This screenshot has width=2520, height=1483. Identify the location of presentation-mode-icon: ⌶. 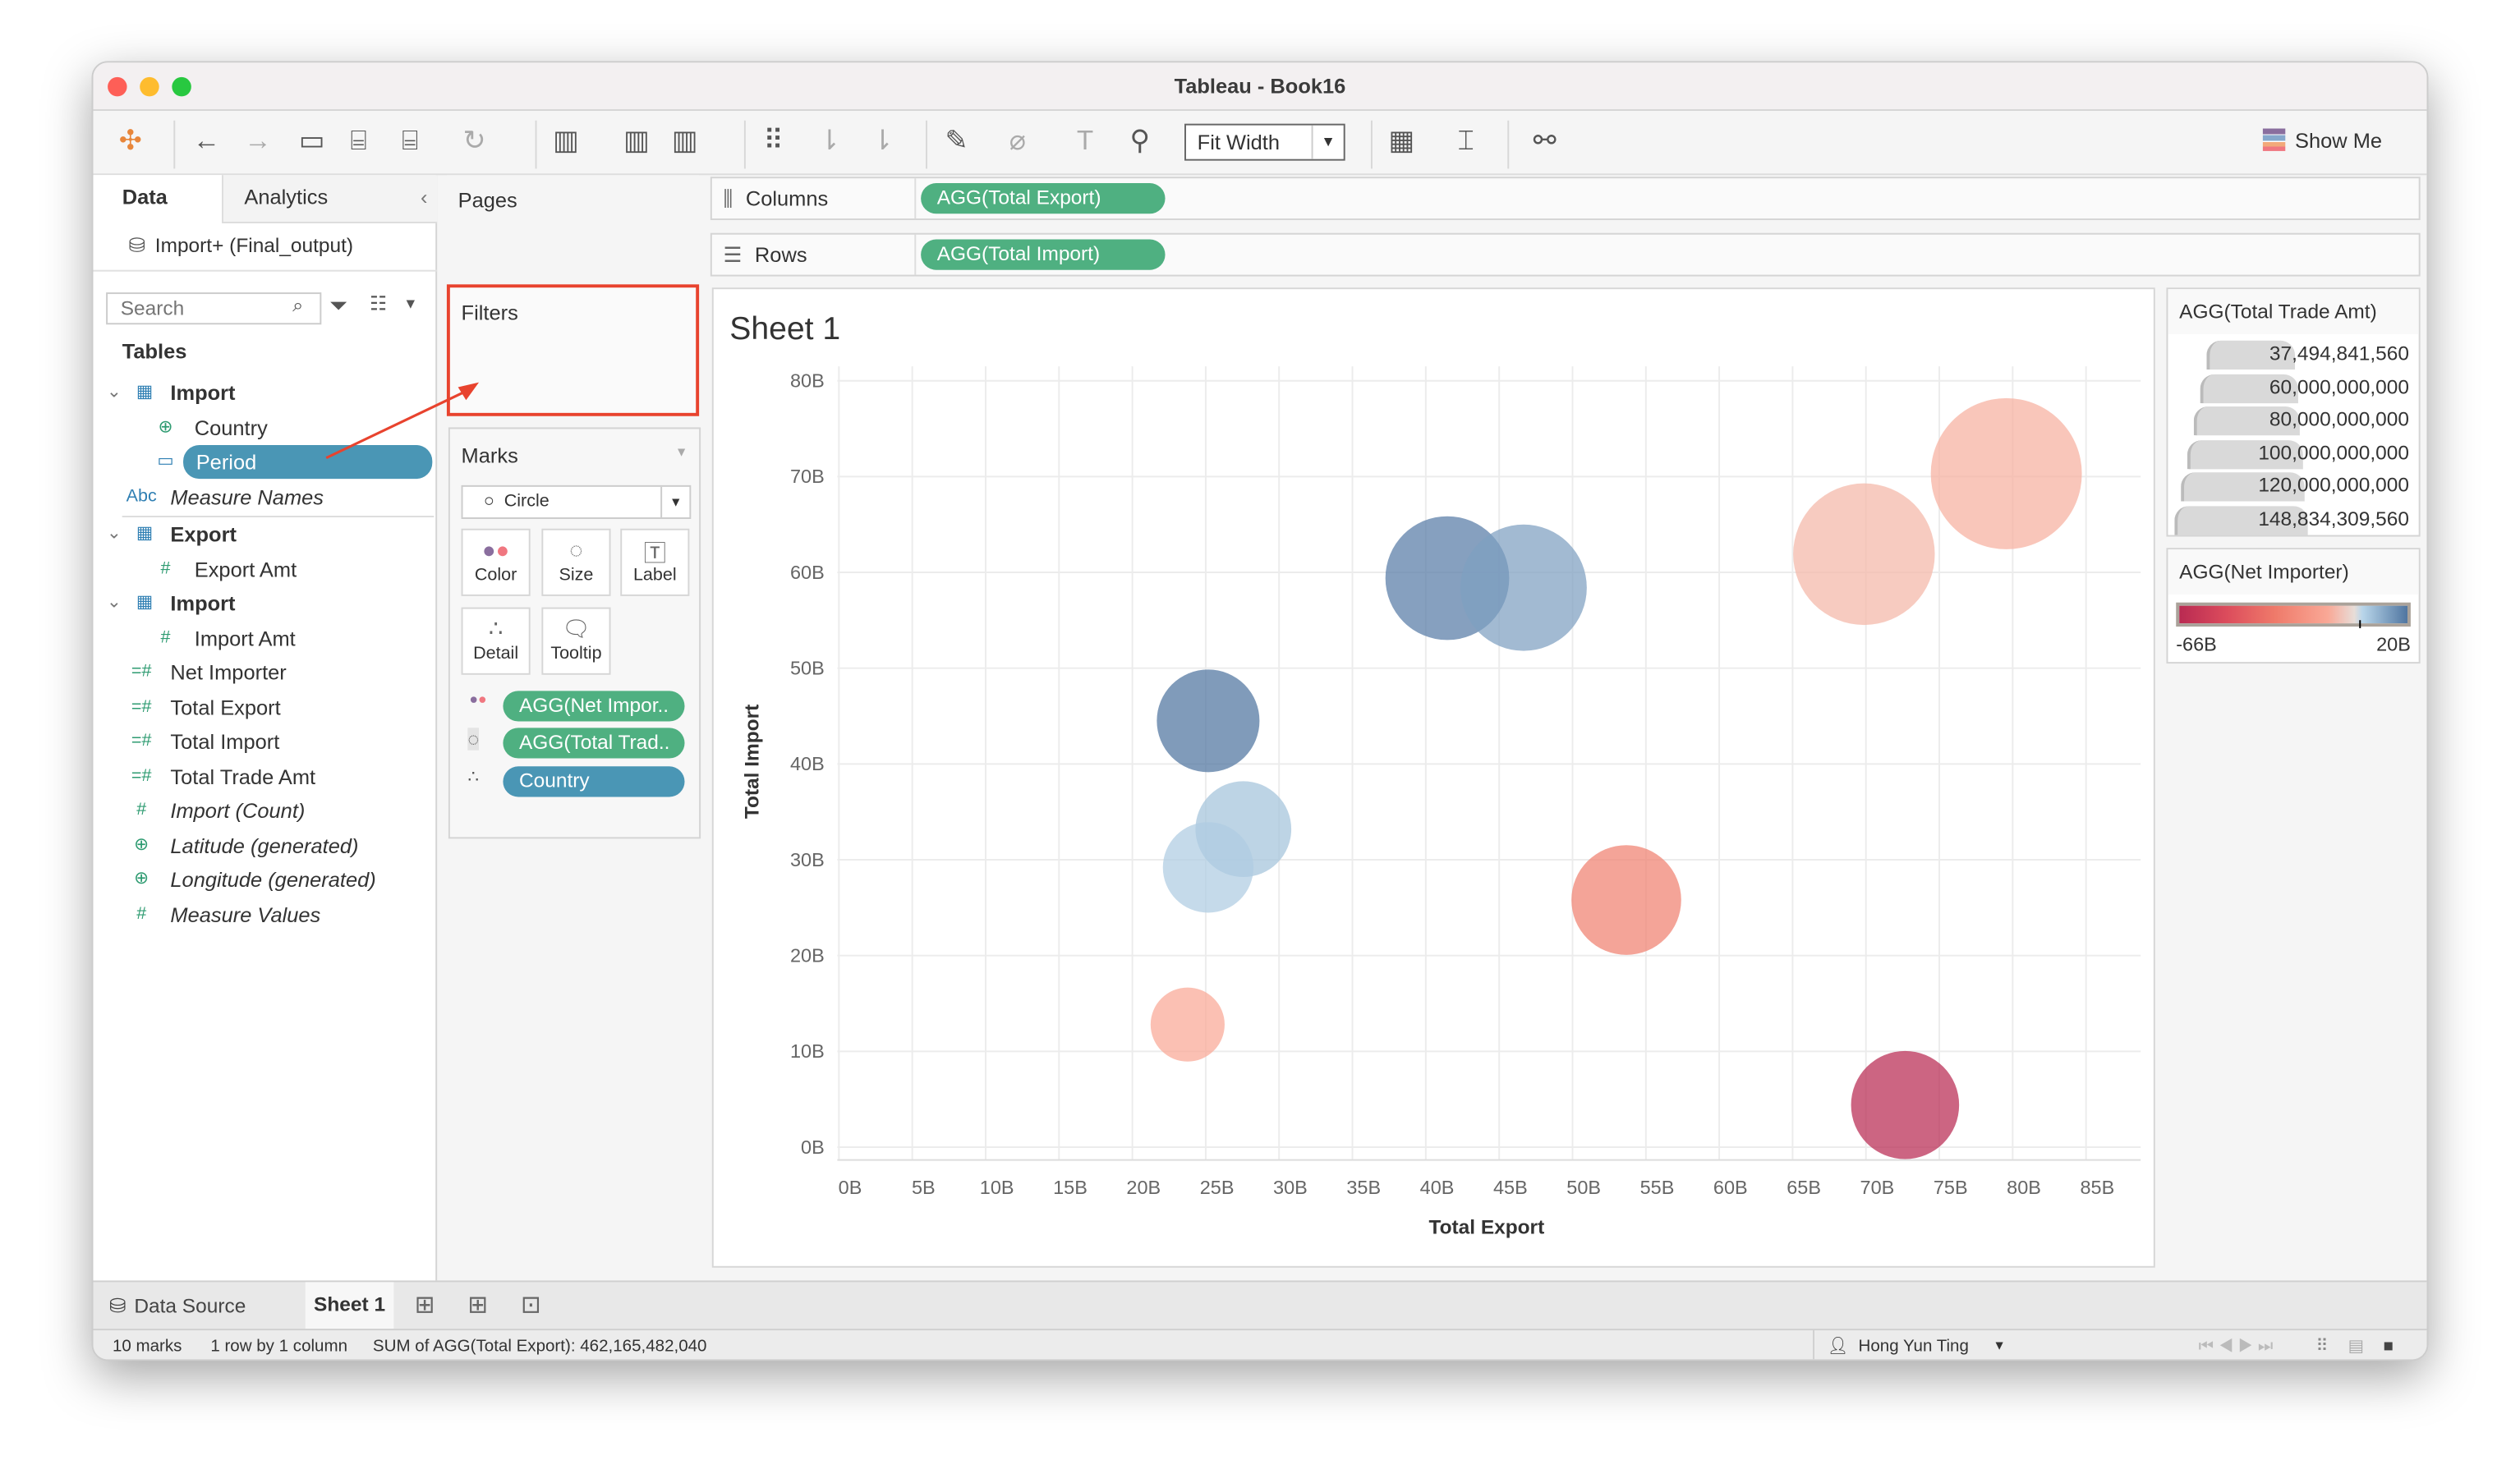
(1465, 140).